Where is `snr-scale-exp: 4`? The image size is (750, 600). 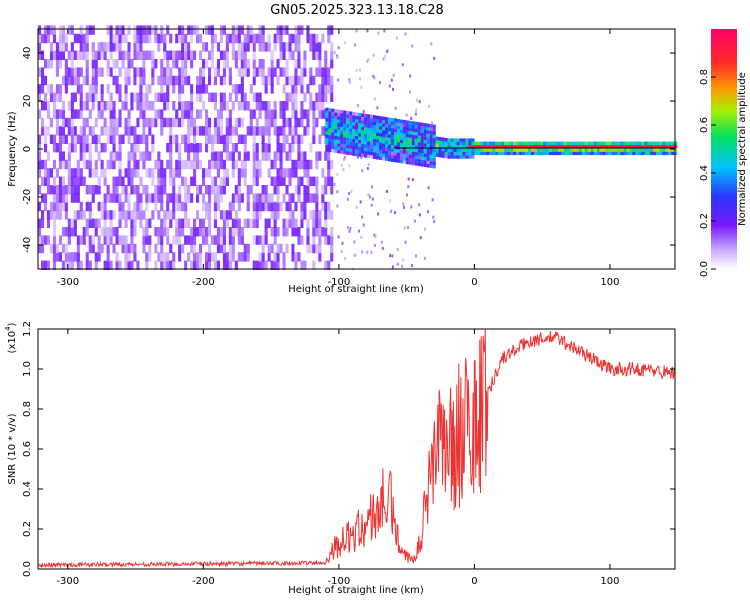
snr-scale-exp: 4 is located at coordinates (8, 328).